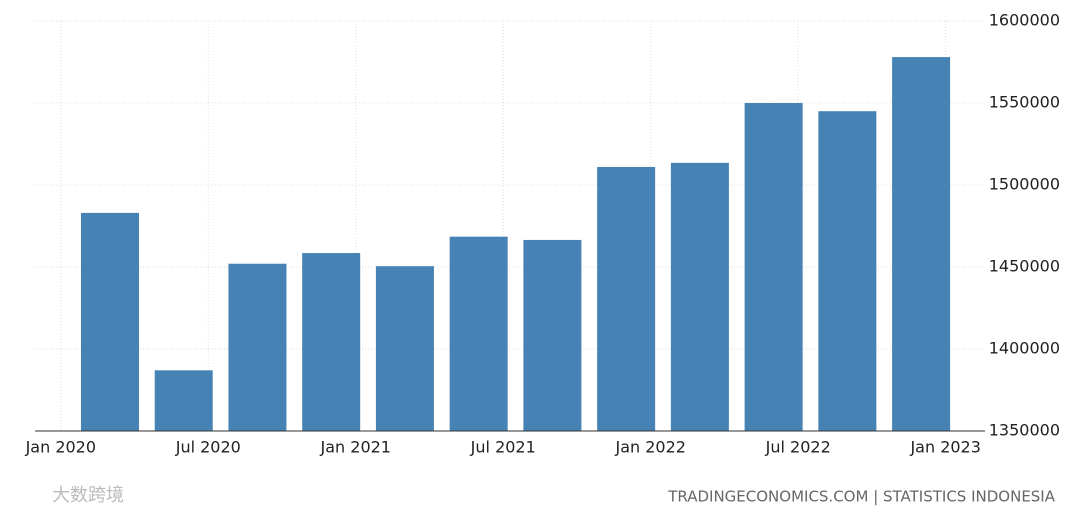  What do you see at coordinates (1024, 430) in the screenshot?
I see `y-tick-label: 1350000` at bounding box center [1024, 430].